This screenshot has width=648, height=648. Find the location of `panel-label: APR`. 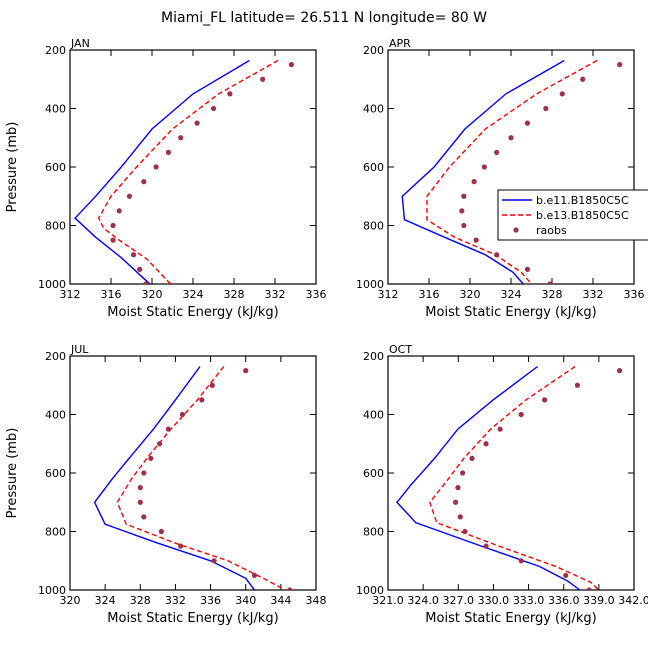

panel-label: APR is located at coordinates (400, 43).